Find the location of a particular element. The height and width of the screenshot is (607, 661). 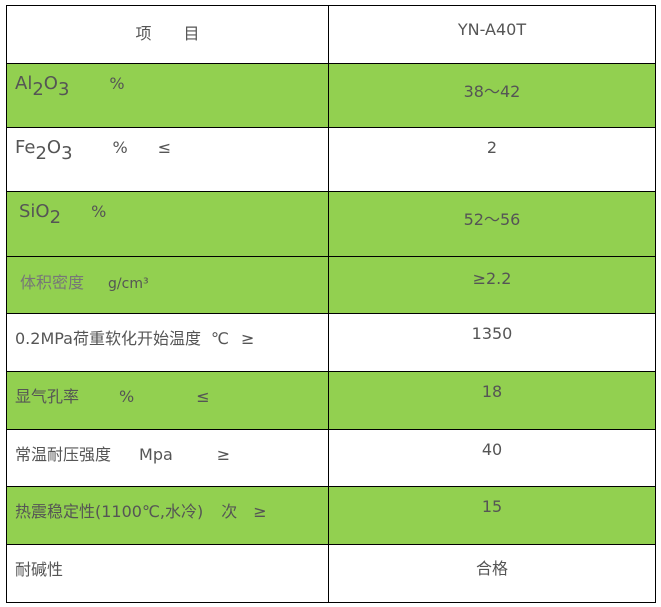

formula-text: Al is located at coordinates (24, 83).